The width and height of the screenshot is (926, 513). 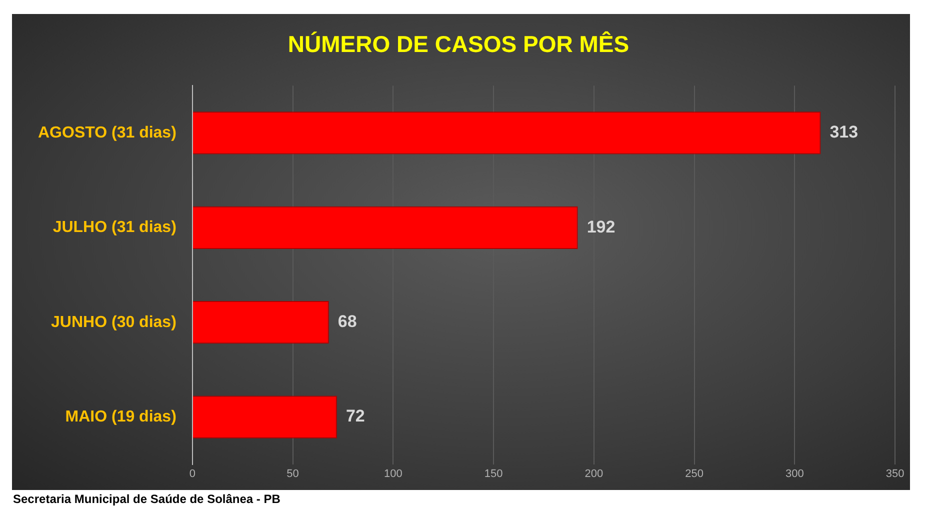 What do you see at coordinates (594, 474) in the screenshot?
I see `x-tick-label: 200` at bounding box center [594, 474].